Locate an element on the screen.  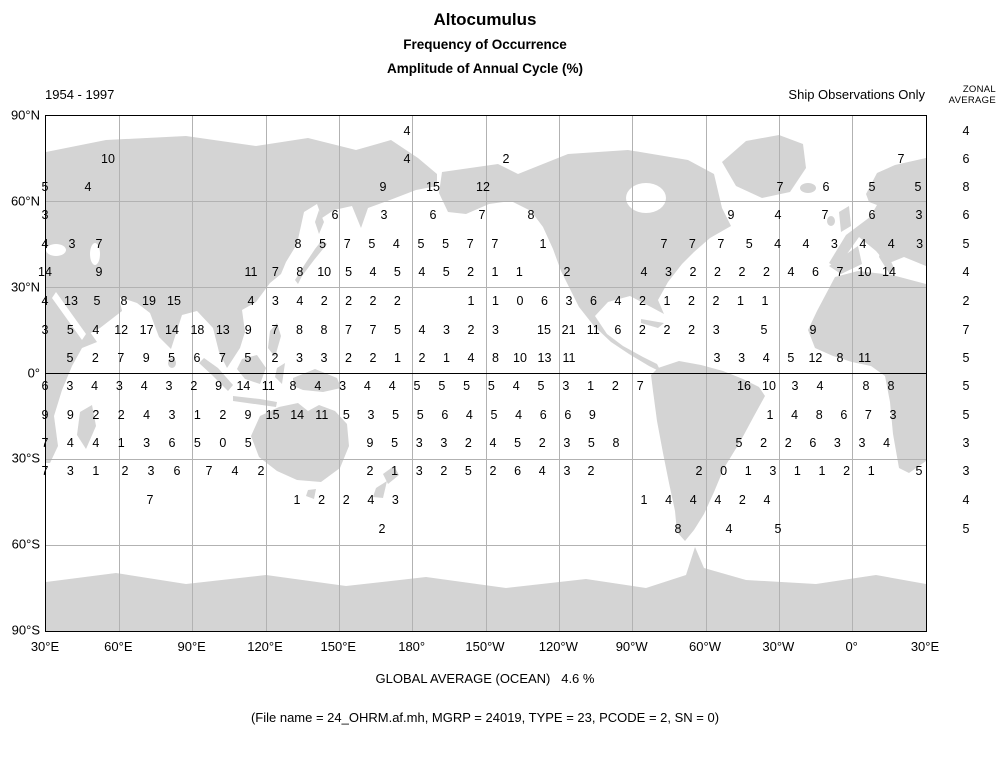
britain is located at coordinates (845, 219).